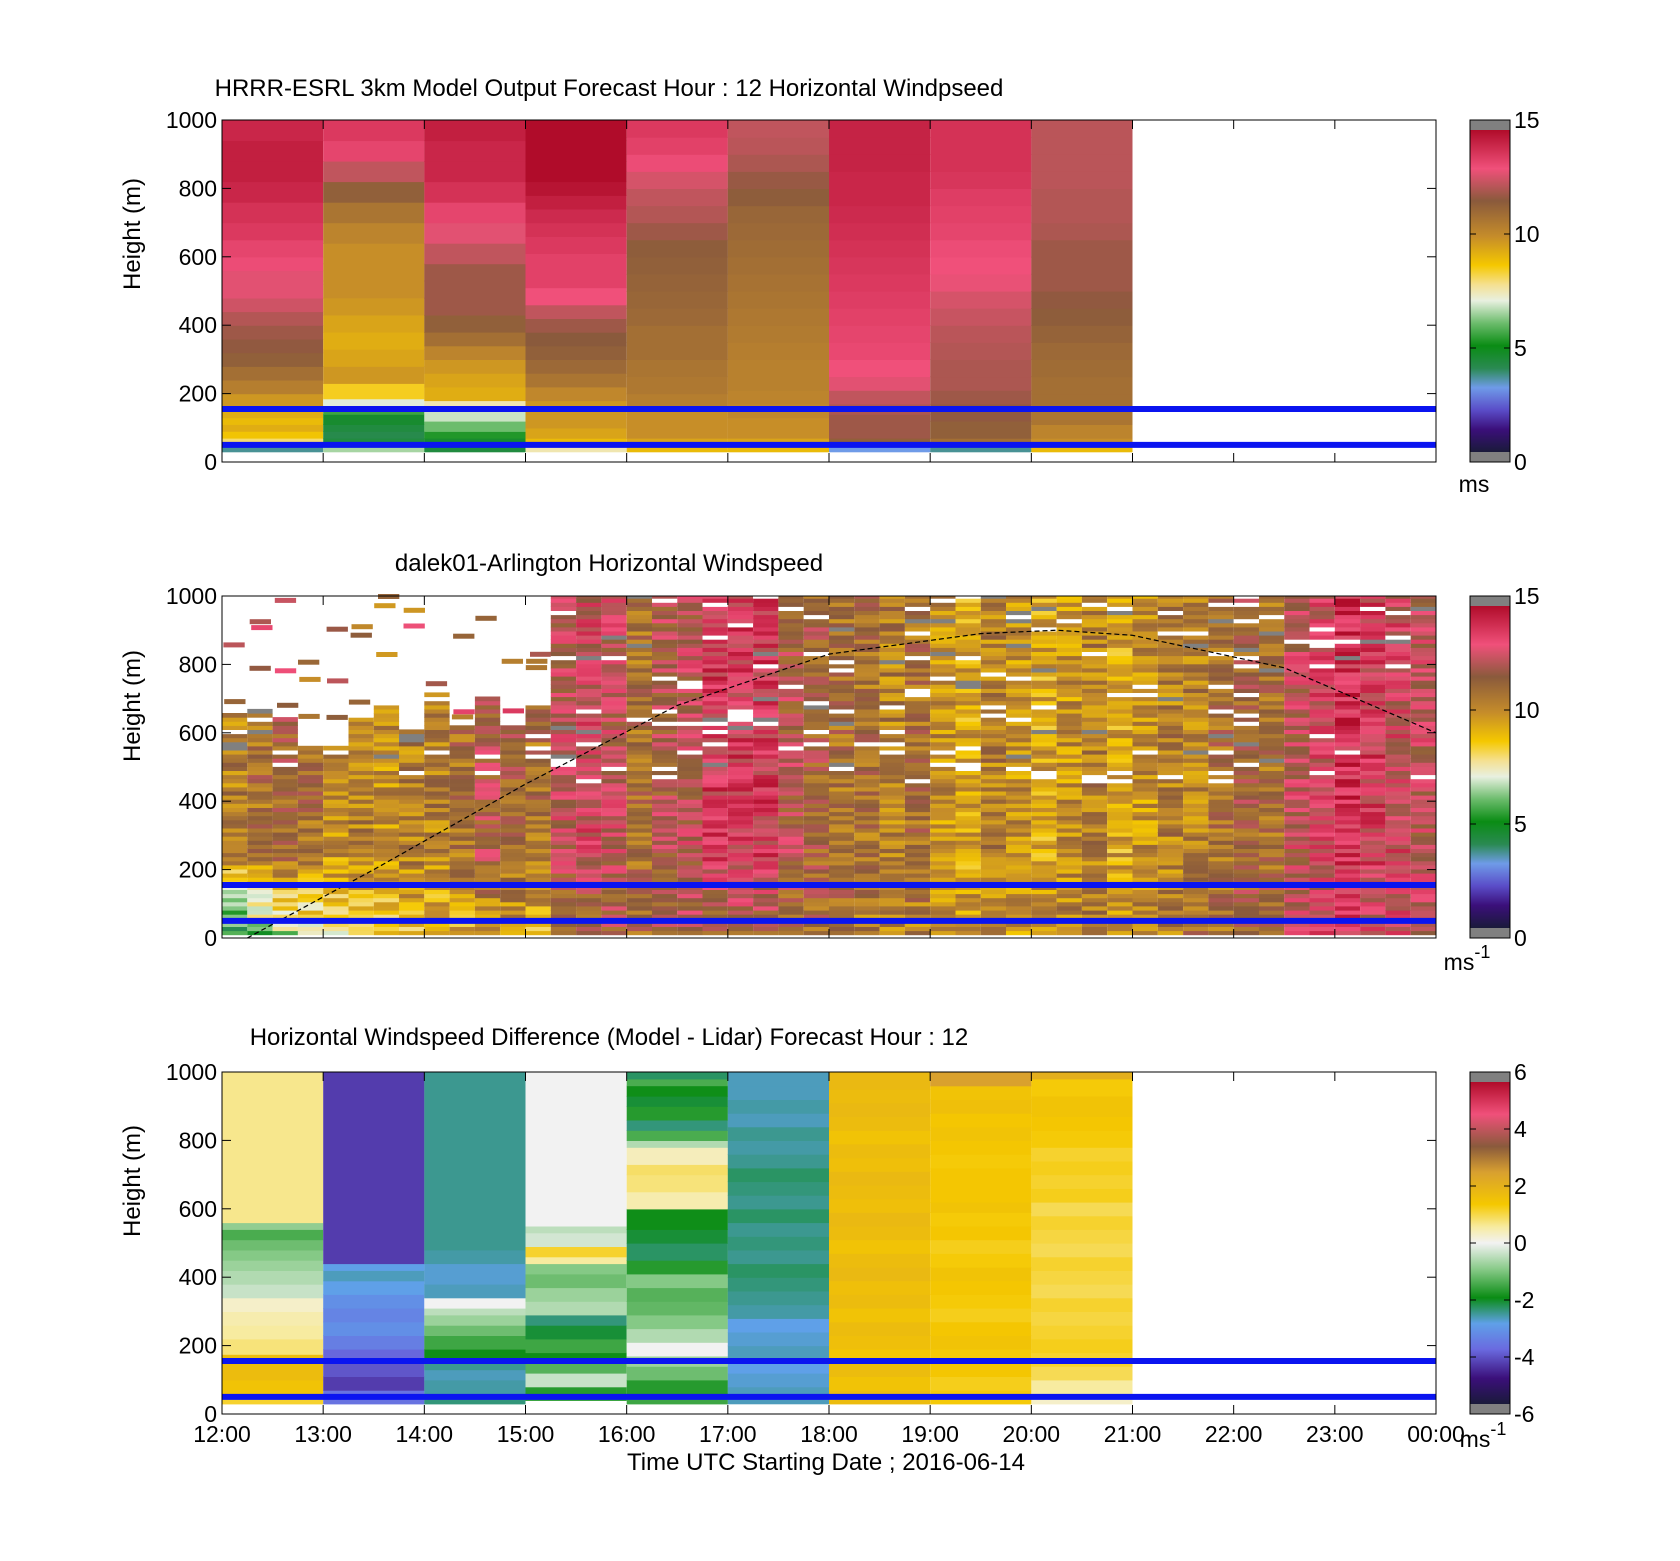 This screenshot has width=1680, height=1561. Describe the element at coordinates (323, 1434) in the screenshot. I see `x-tick-label: 13:00` at that location.